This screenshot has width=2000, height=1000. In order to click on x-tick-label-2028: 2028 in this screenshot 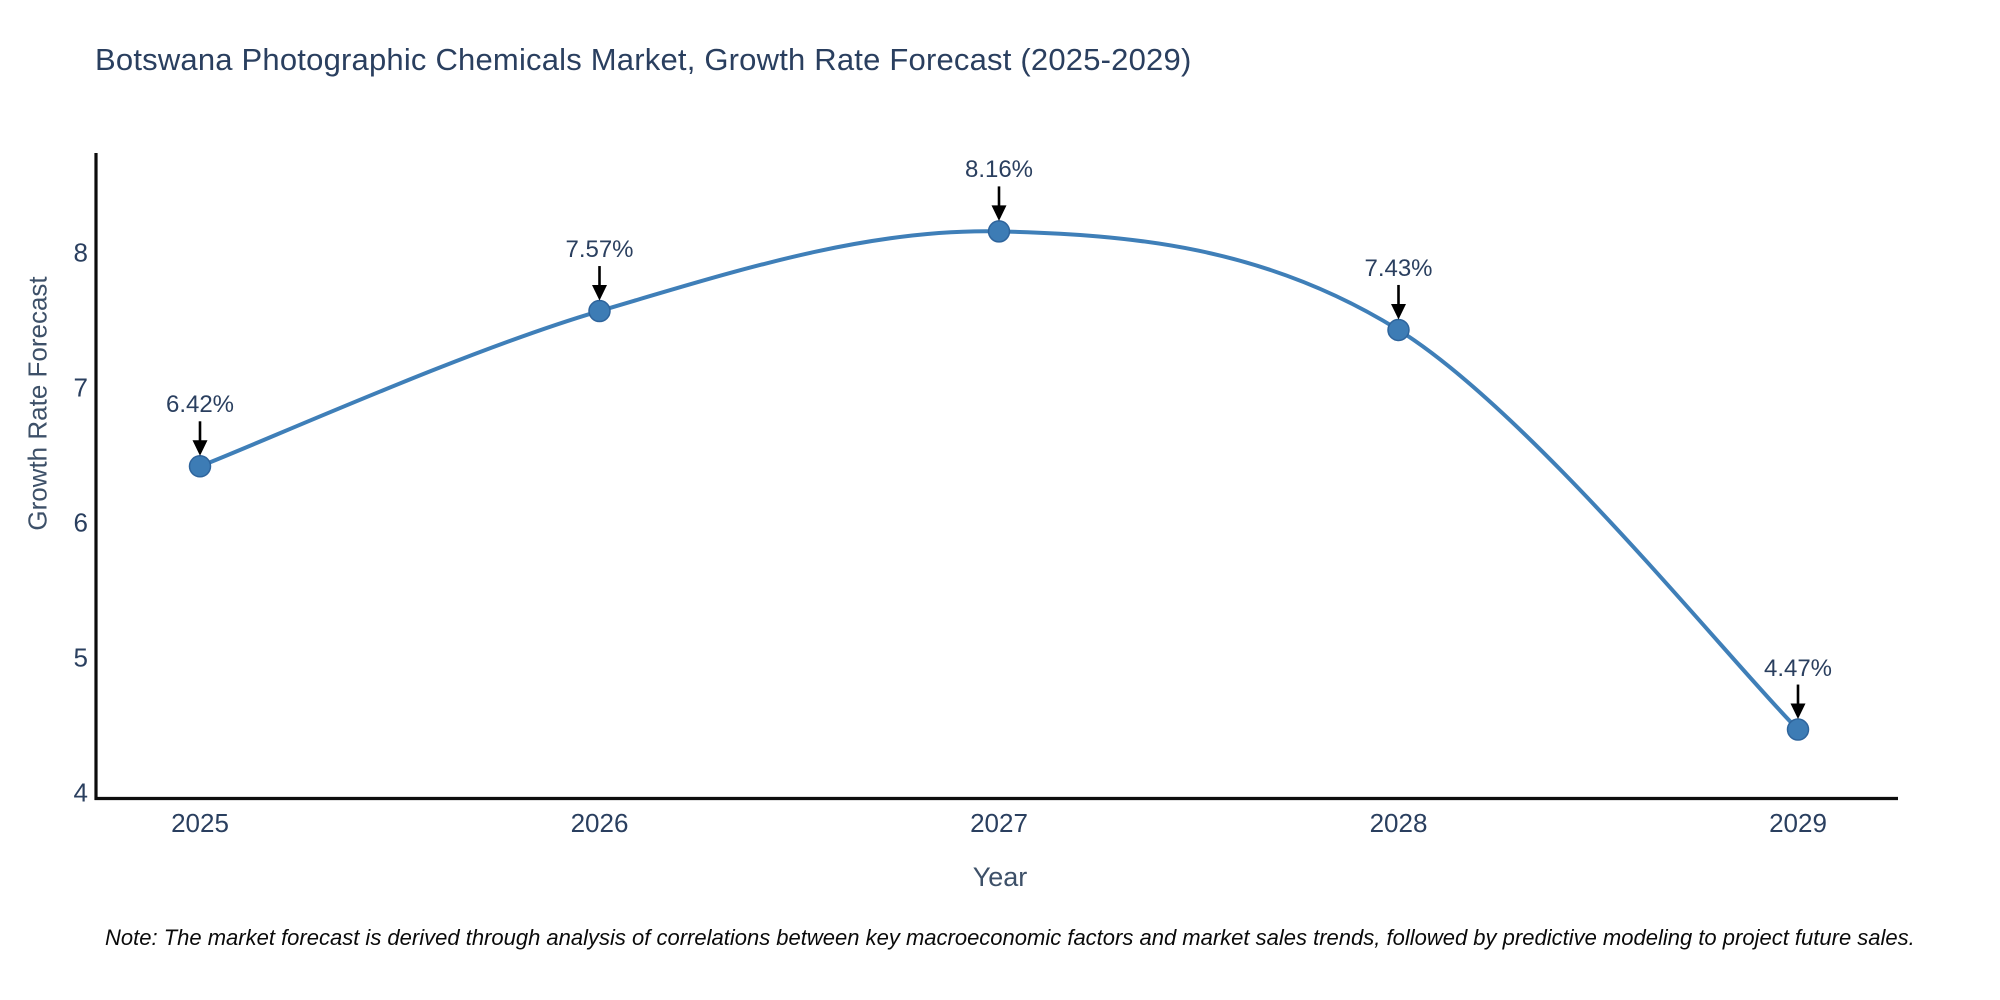, I will do `click(1398, 823)`.